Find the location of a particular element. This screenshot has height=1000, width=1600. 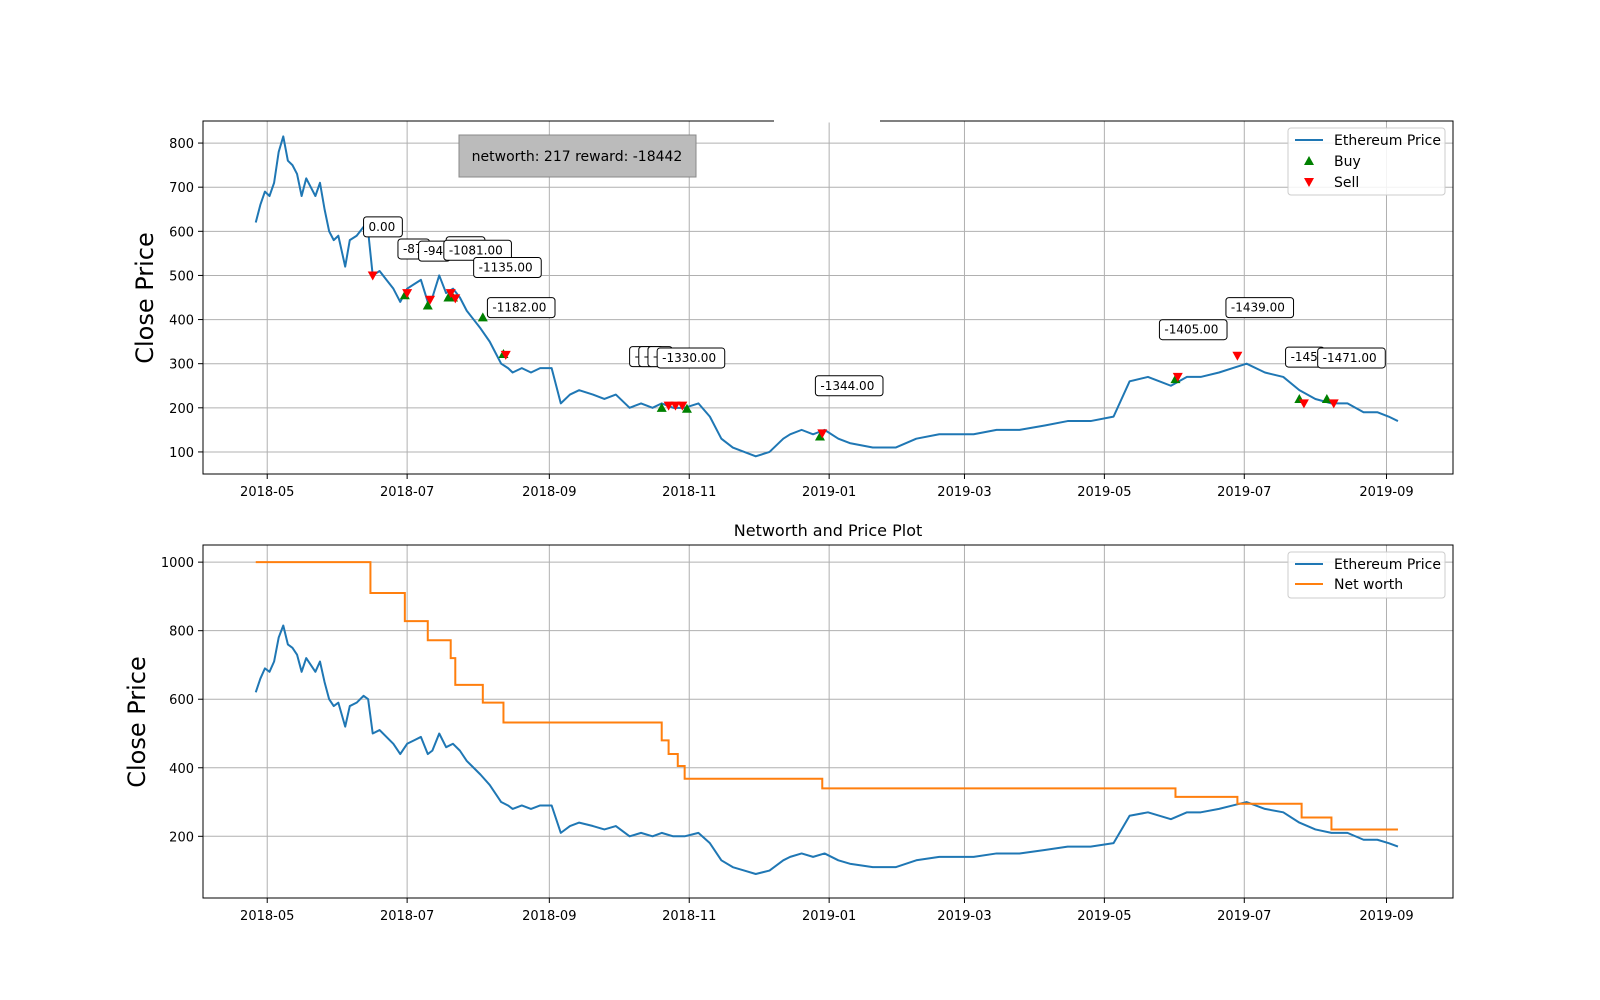

top-y-tick-label: 200 is located at coordinates (181, 409).